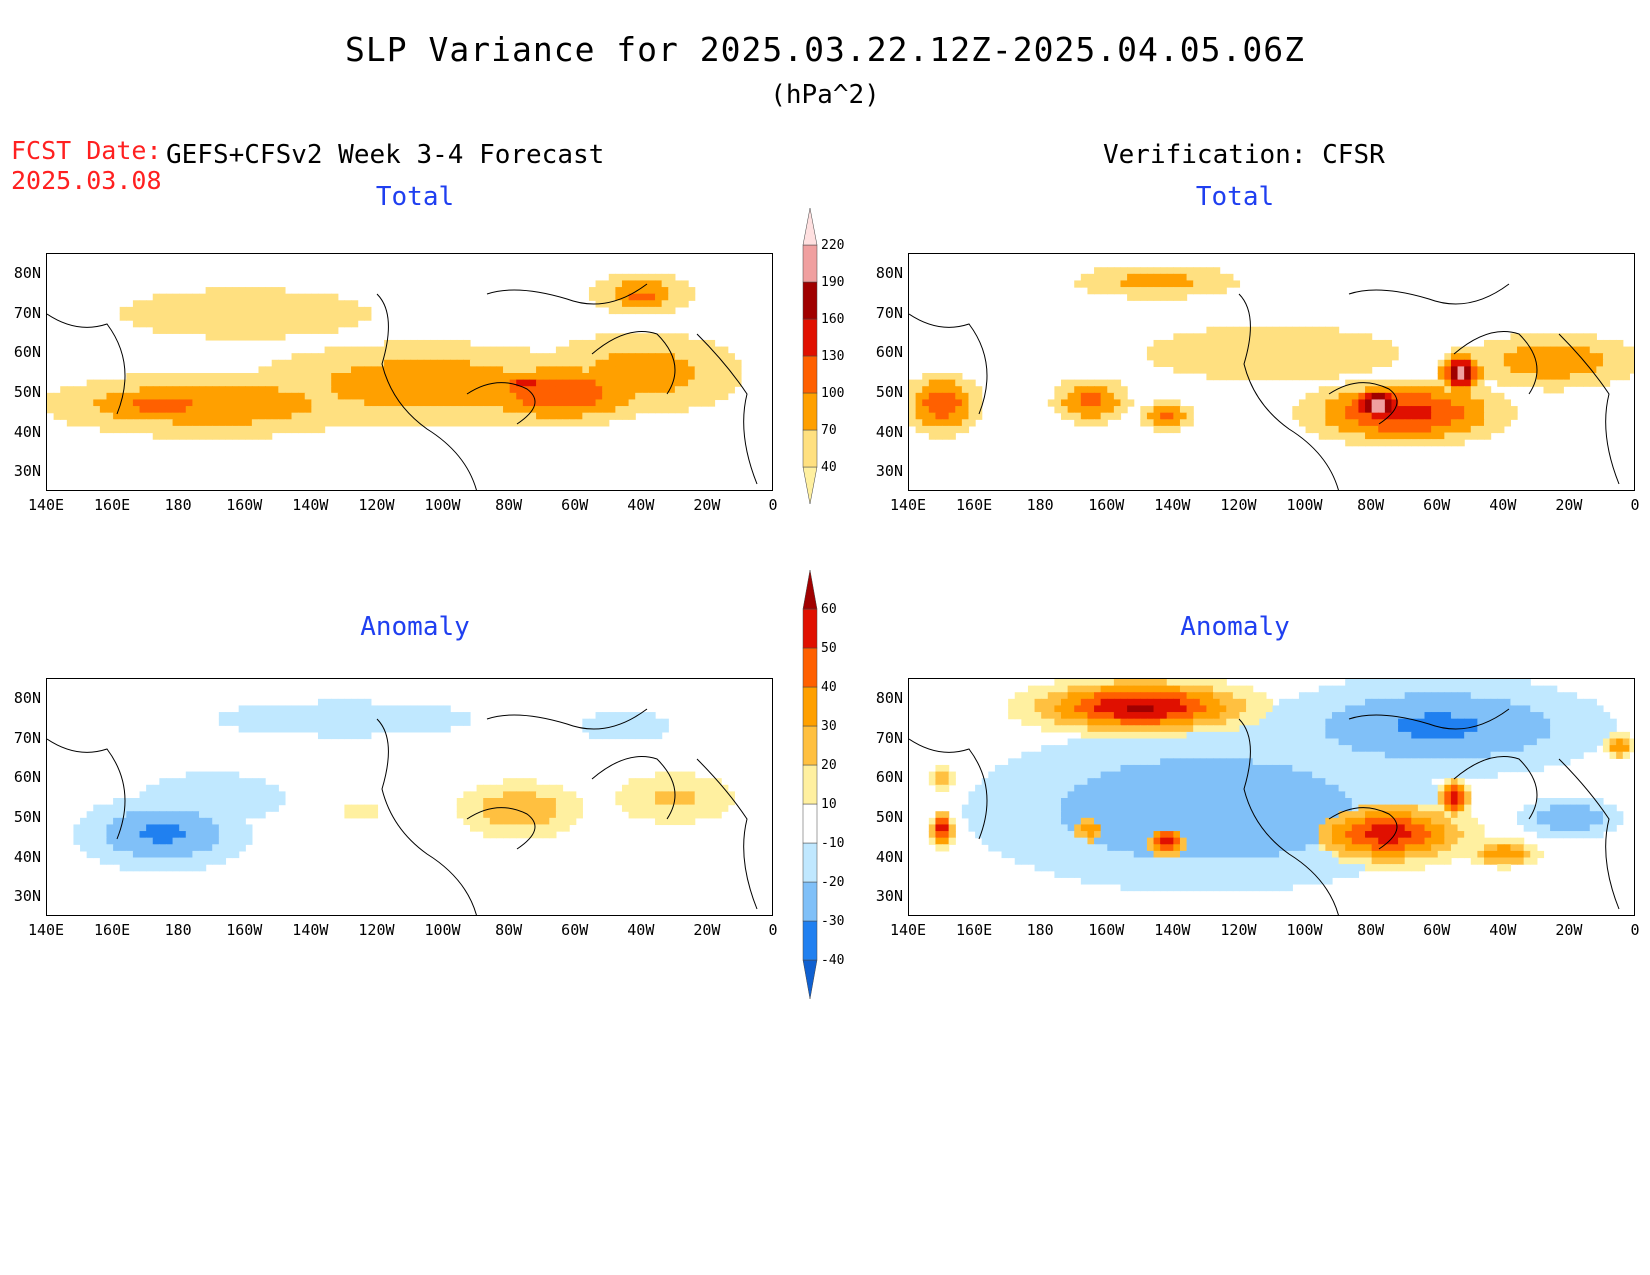 The image size is (1650, 1275). Describe the element at coordinates (829, 648) in the screenshot. I see `colorbar-tick-label: 50` at that location.